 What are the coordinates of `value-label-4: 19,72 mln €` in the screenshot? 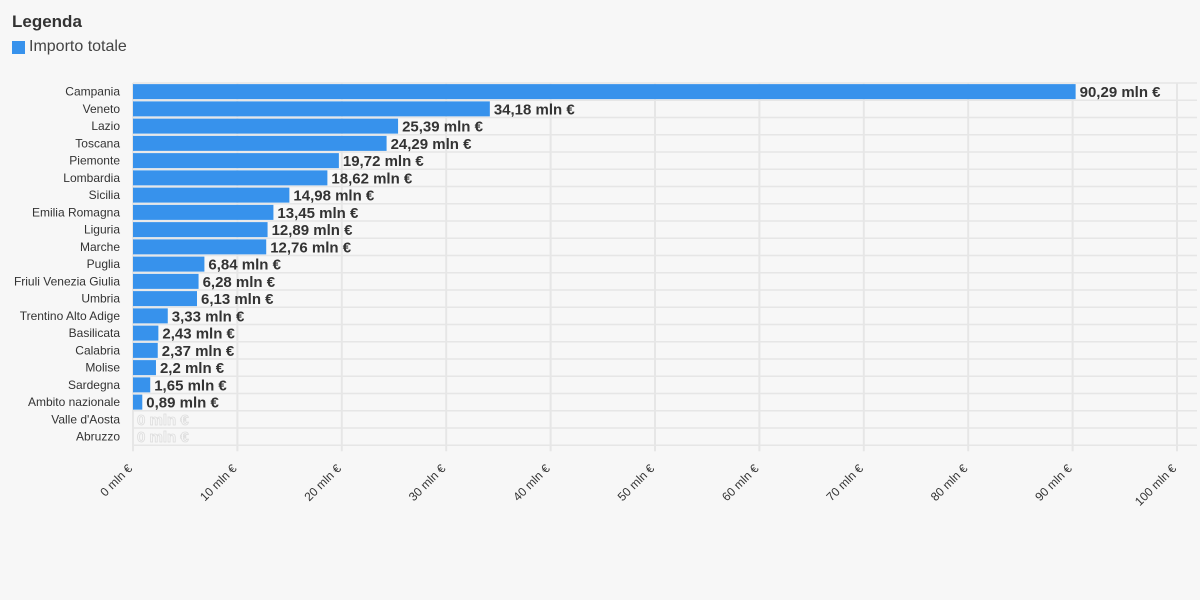 It's located at (384, 161).